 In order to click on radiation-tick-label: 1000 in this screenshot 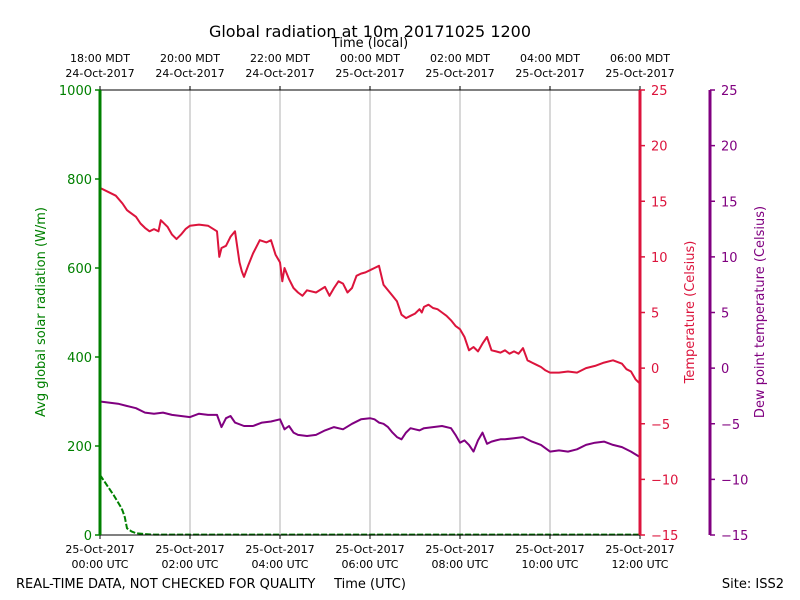, I will do `click(75, 91)`.